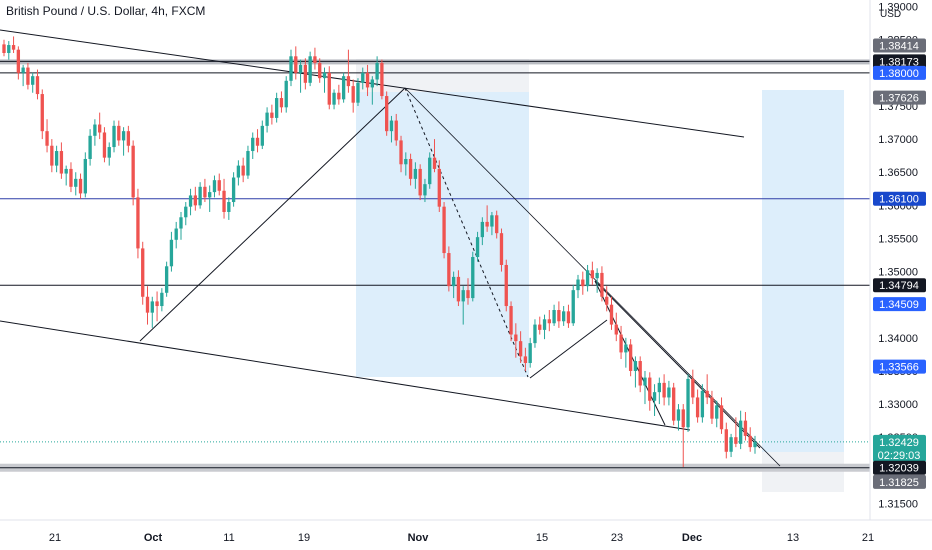 Image resolution: width=932 pixels, height=550 pixels. What do you see at coordinates (542, 538) in the screenshot?
I see `x-tick-label: 15` at bounding box center [542, 538].